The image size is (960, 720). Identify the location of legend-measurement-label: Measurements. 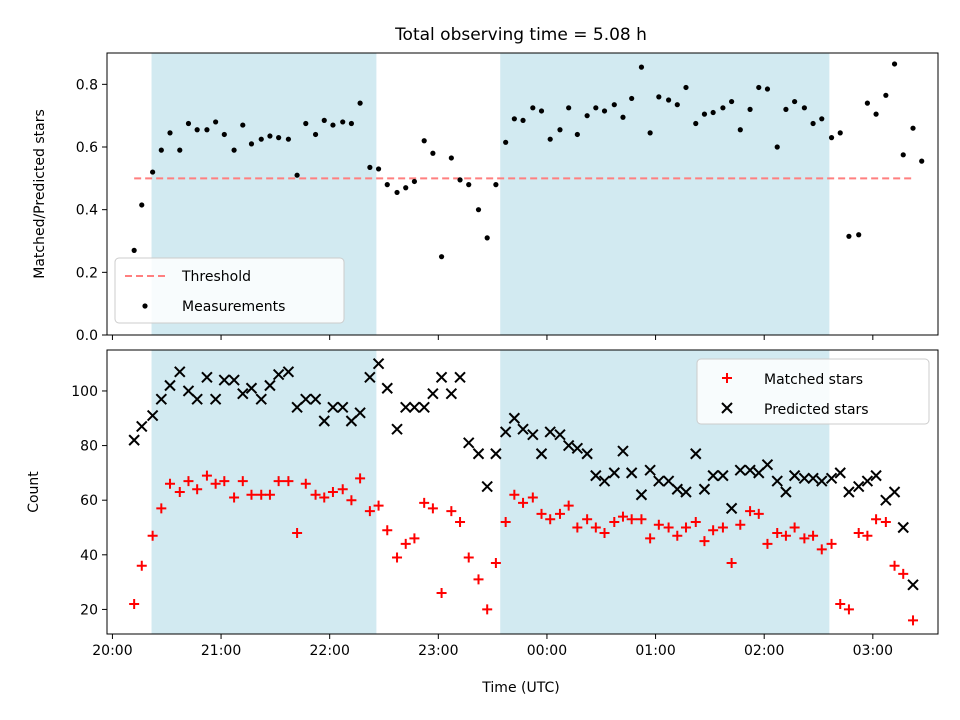
(233, 307).